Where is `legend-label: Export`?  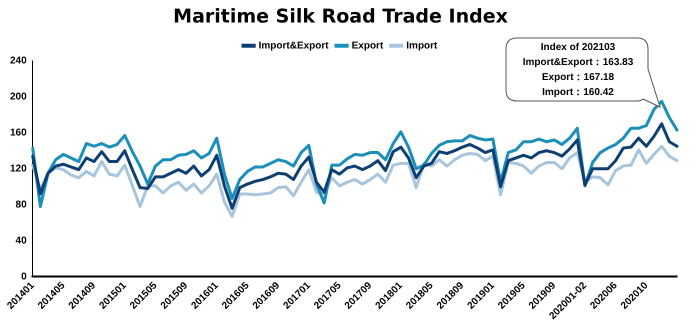 legend-label: Export is located at coordinates (368, 46).